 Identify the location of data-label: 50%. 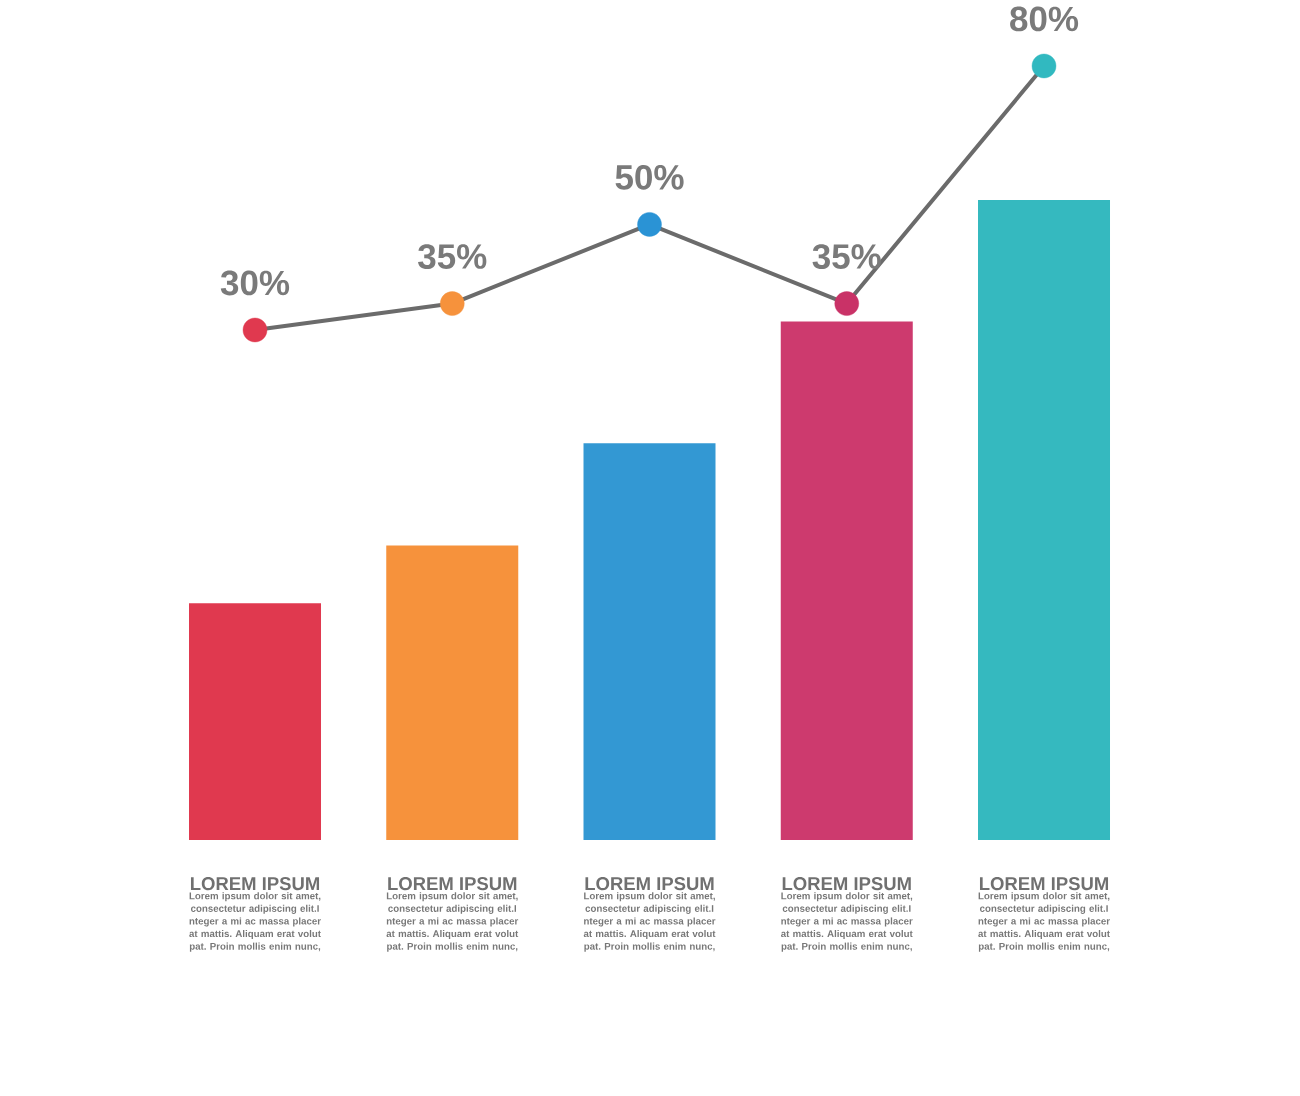
(649, 177).